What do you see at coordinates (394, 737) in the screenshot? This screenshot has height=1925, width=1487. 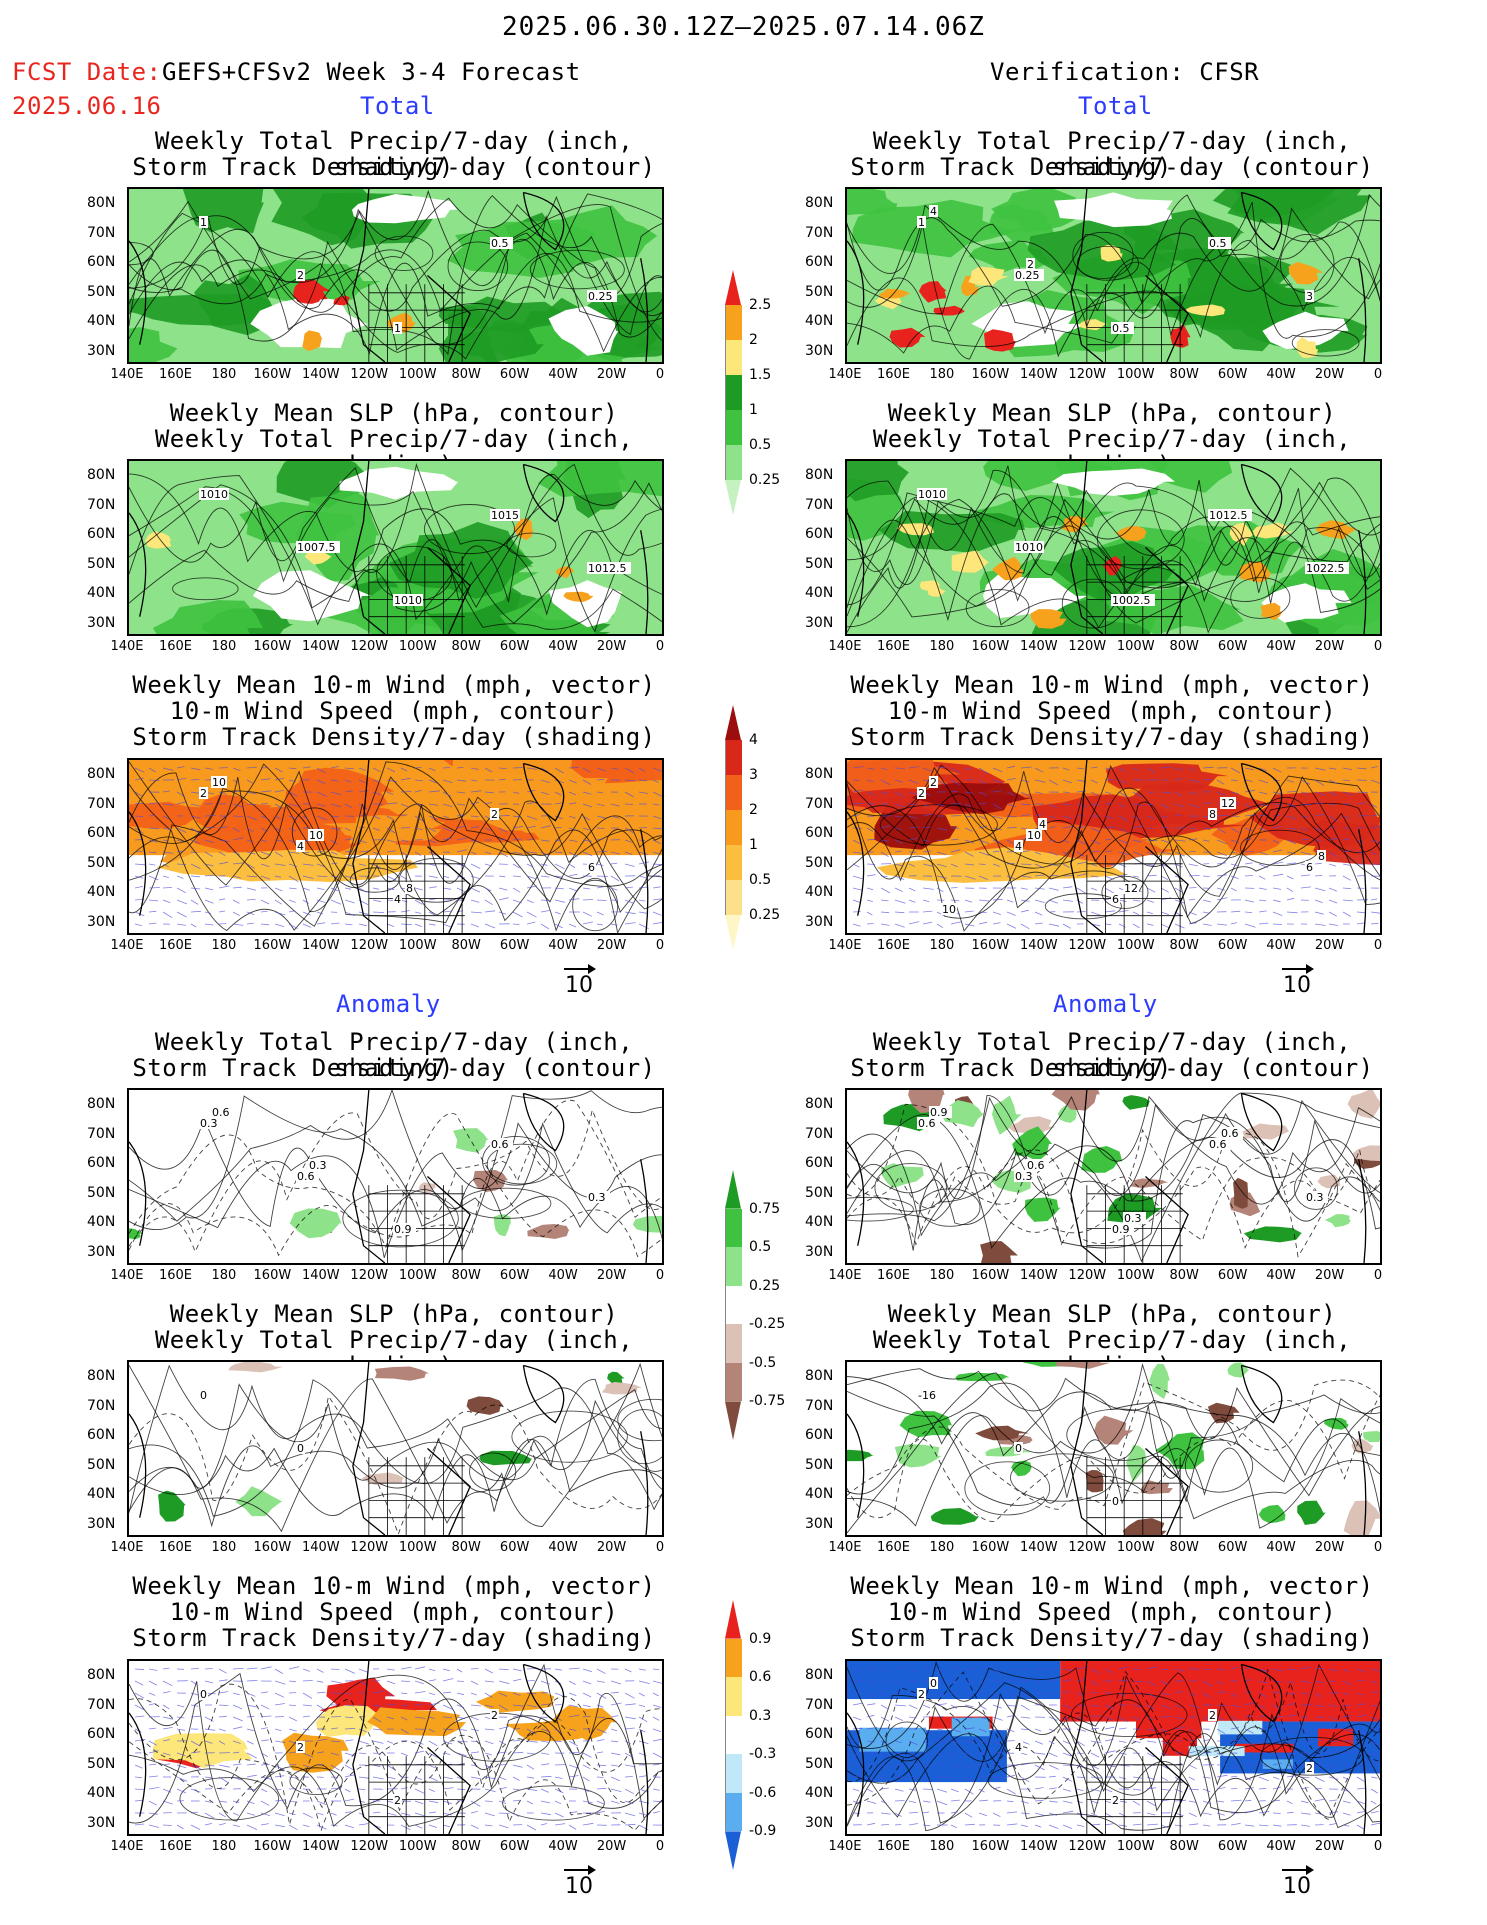 I see `panel-title-fc-total-wind-line3: Storm Track Density/7-day (shading)` at bounding box center [394, 737].